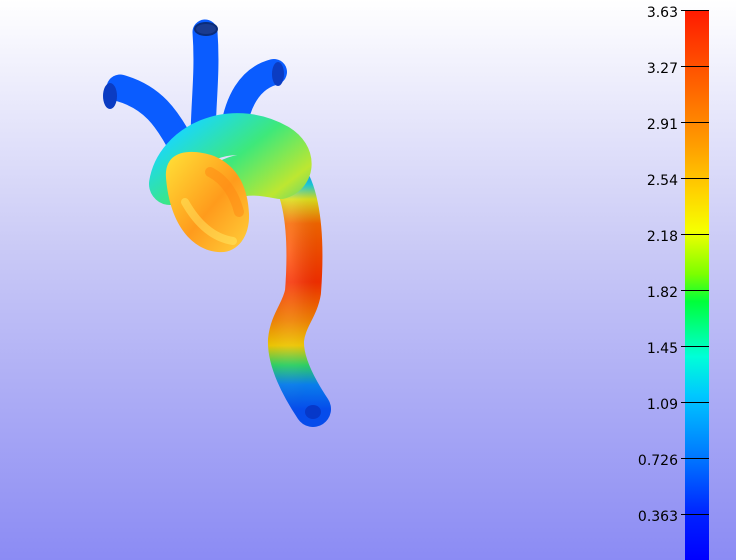 Image resolution: width=736 pixels, height=560 pixels. I want to click on colorbar-label: 3.63, so click(662, 13).